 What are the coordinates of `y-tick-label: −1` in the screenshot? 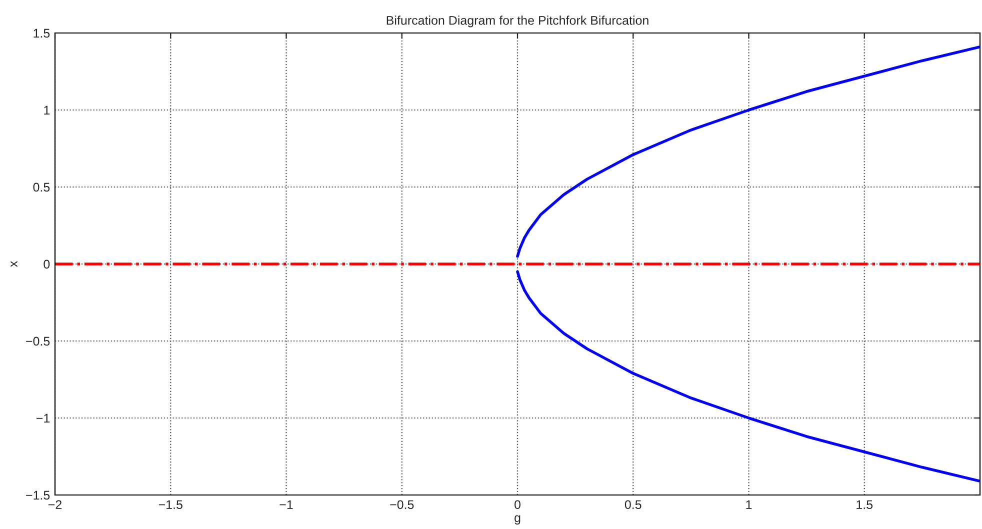 It's located at (43, 418).